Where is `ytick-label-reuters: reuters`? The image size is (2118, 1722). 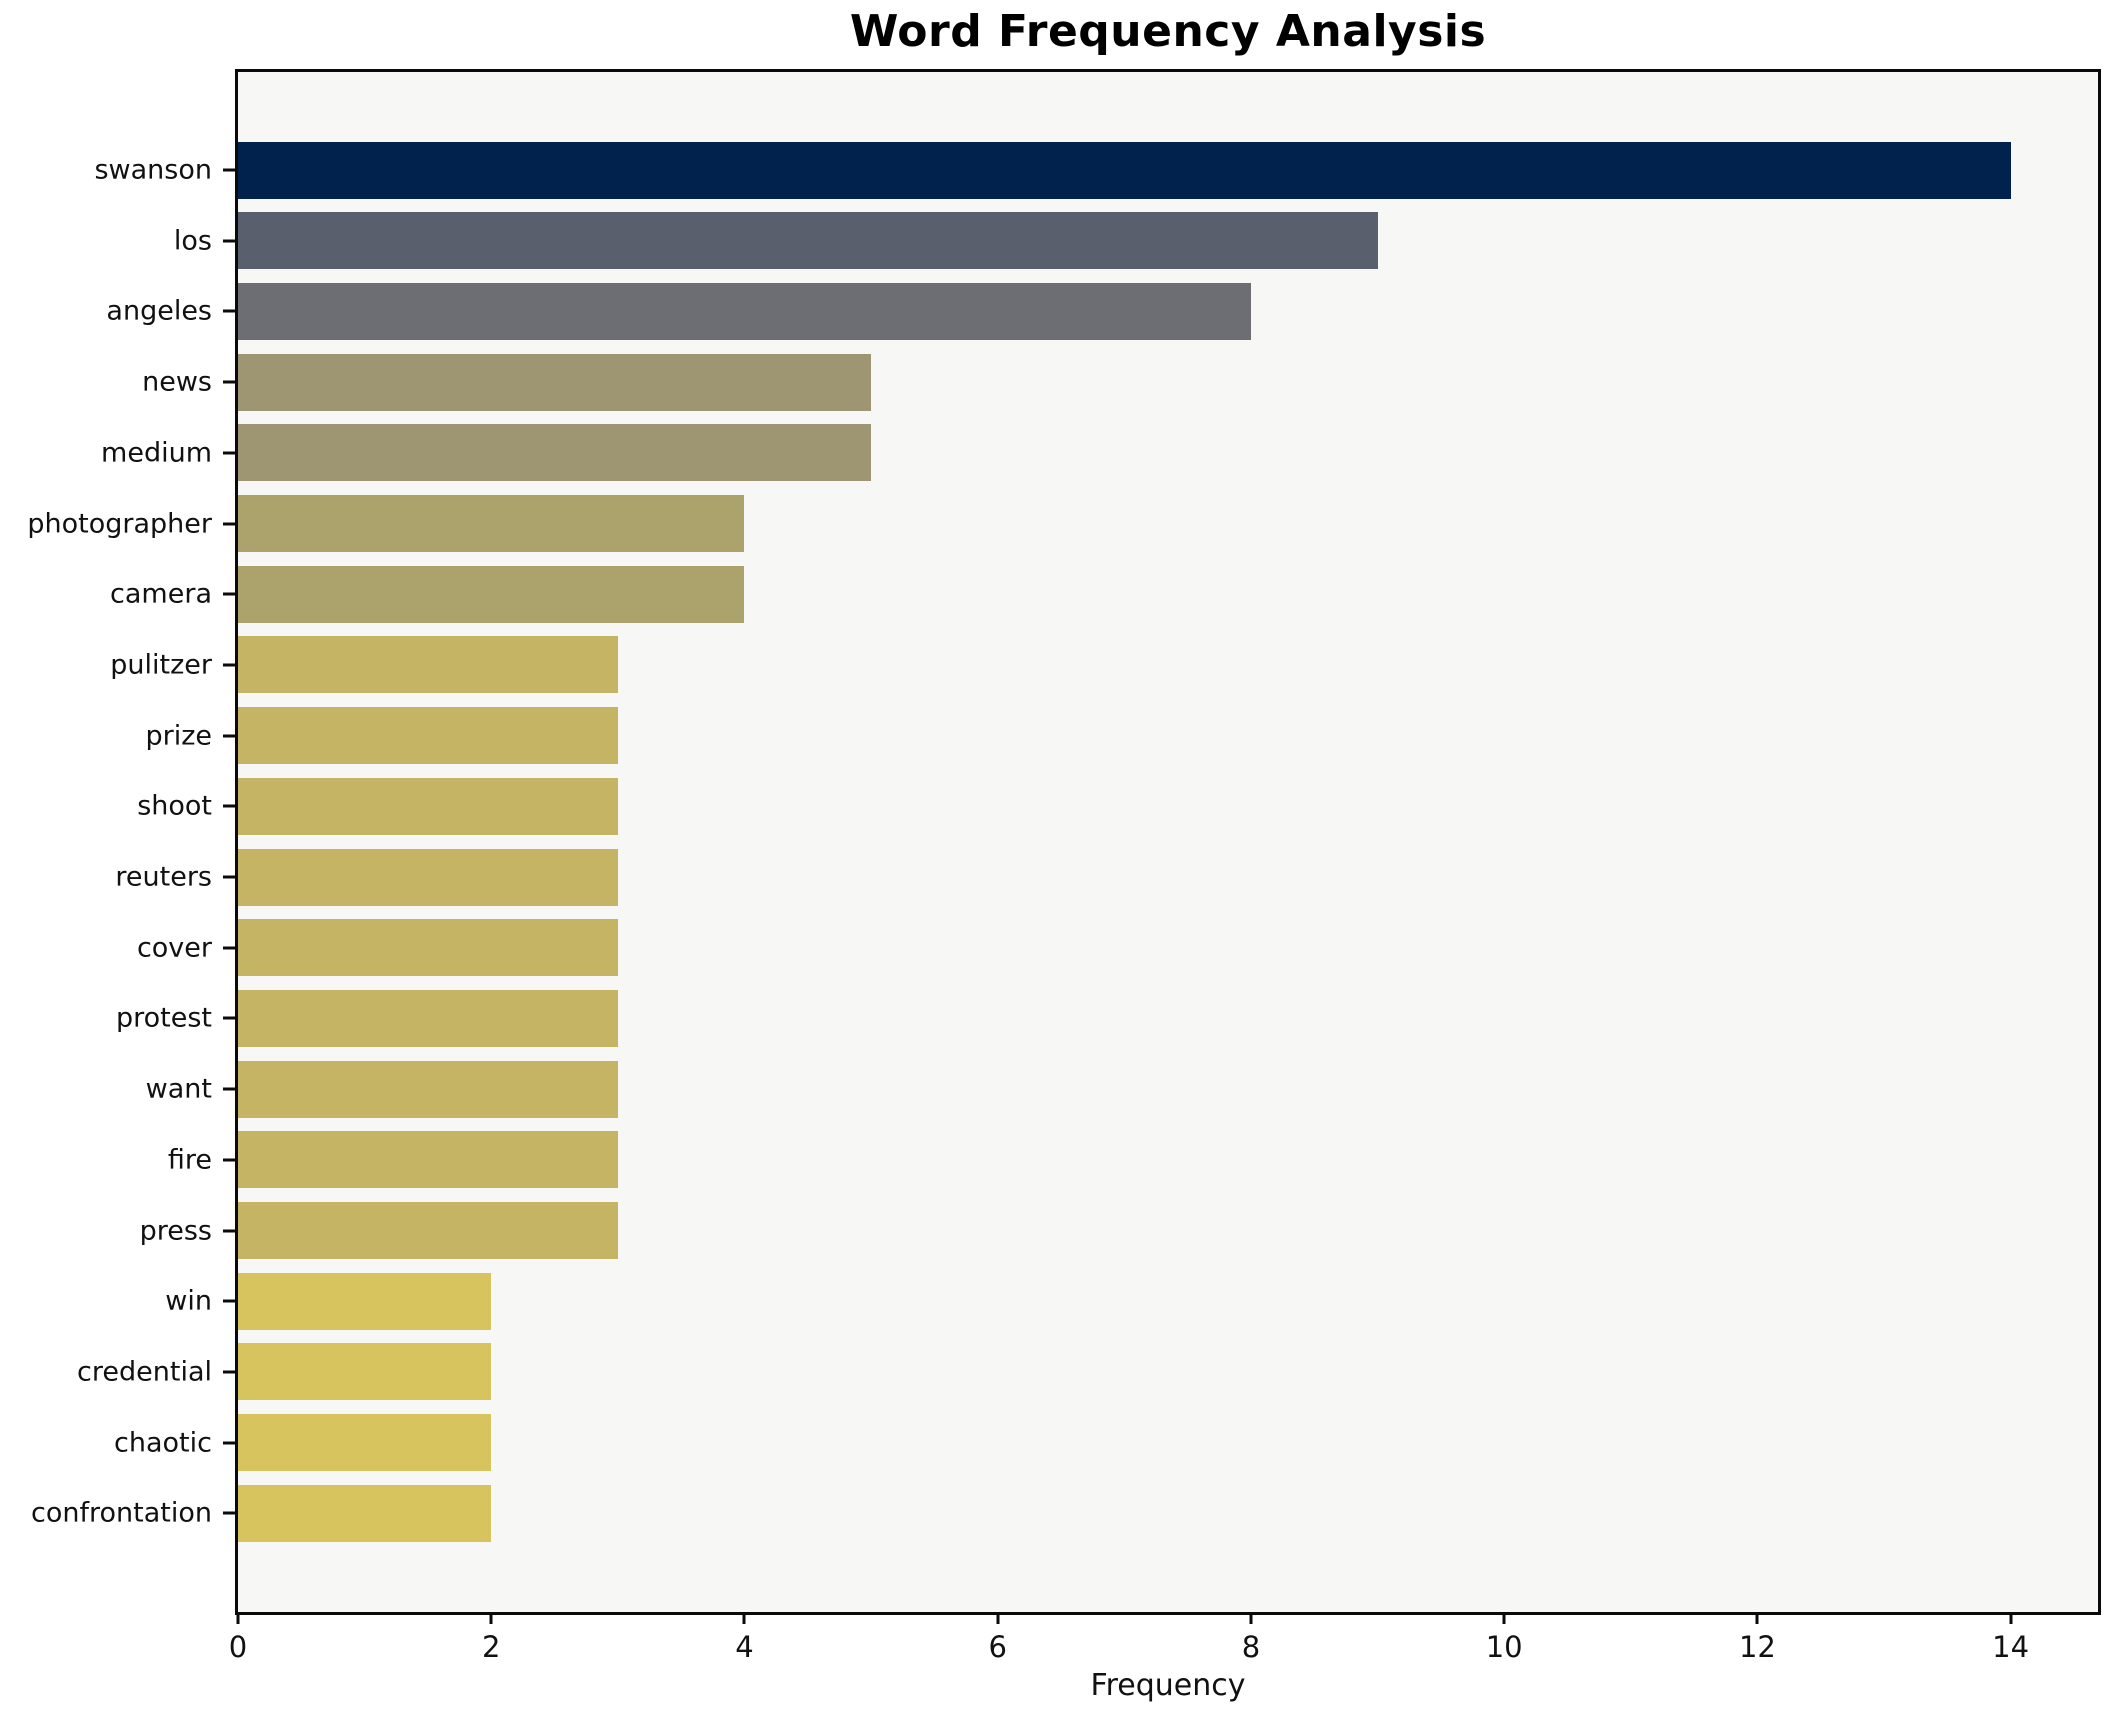 ytick-label-reuters: reuters is located at coordinates (163, 877).